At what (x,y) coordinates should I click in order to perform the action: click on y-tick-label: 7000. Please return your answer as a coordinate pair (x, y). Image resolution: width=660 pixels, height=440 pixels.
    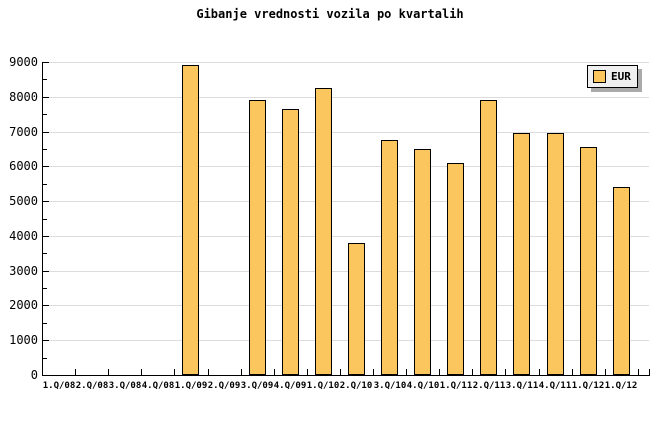
    Looking at the image, I should click on (23, 132).